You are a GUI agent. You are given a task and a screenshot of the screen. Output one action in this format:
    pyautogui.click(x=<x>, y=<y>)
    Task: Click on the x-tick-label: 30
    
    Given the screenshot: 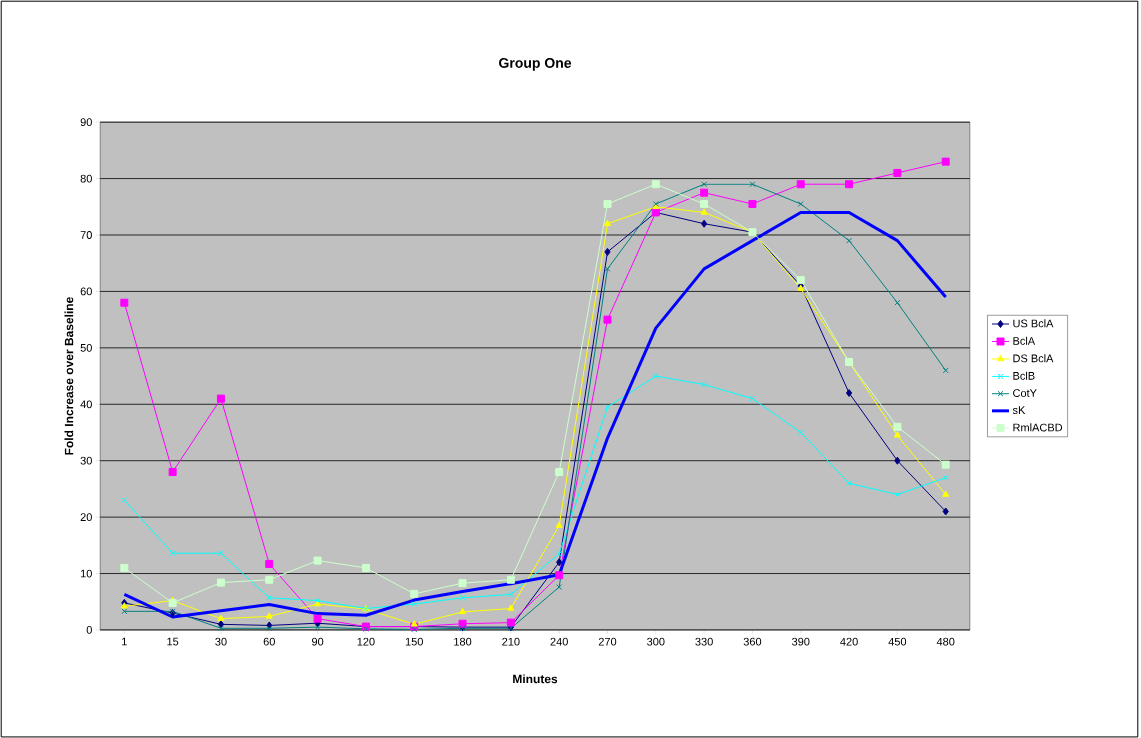 What is the action you would take?
    pyautogui.click(x=221, y=641)
    